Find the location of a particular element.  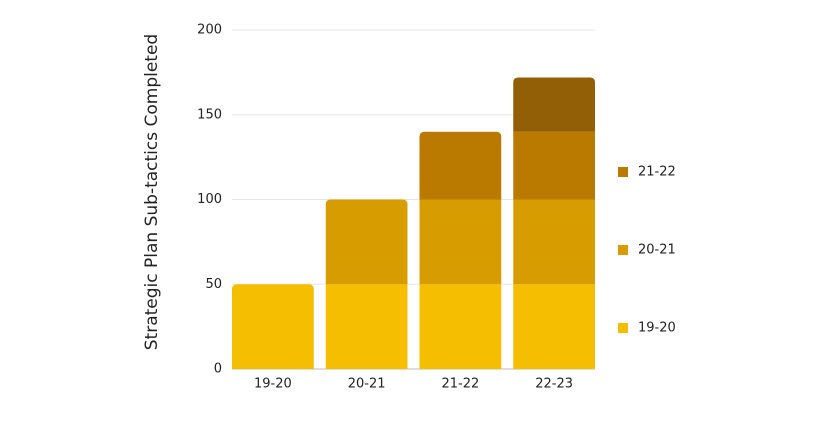

y-tick-label: 200 is located at coordinates (209, 30).